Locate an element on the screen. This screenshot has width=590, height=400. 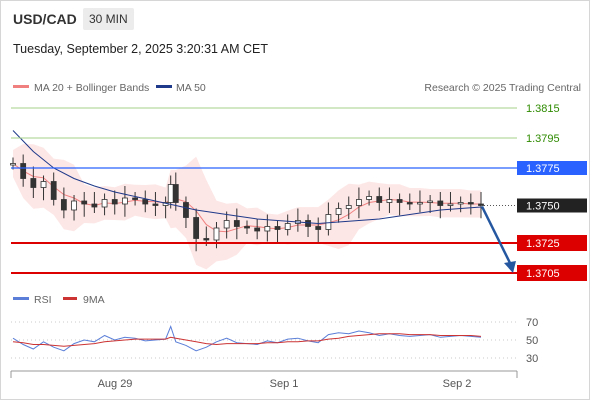
x-tick-label: Sep 1 is located at coordinates (284, 384).